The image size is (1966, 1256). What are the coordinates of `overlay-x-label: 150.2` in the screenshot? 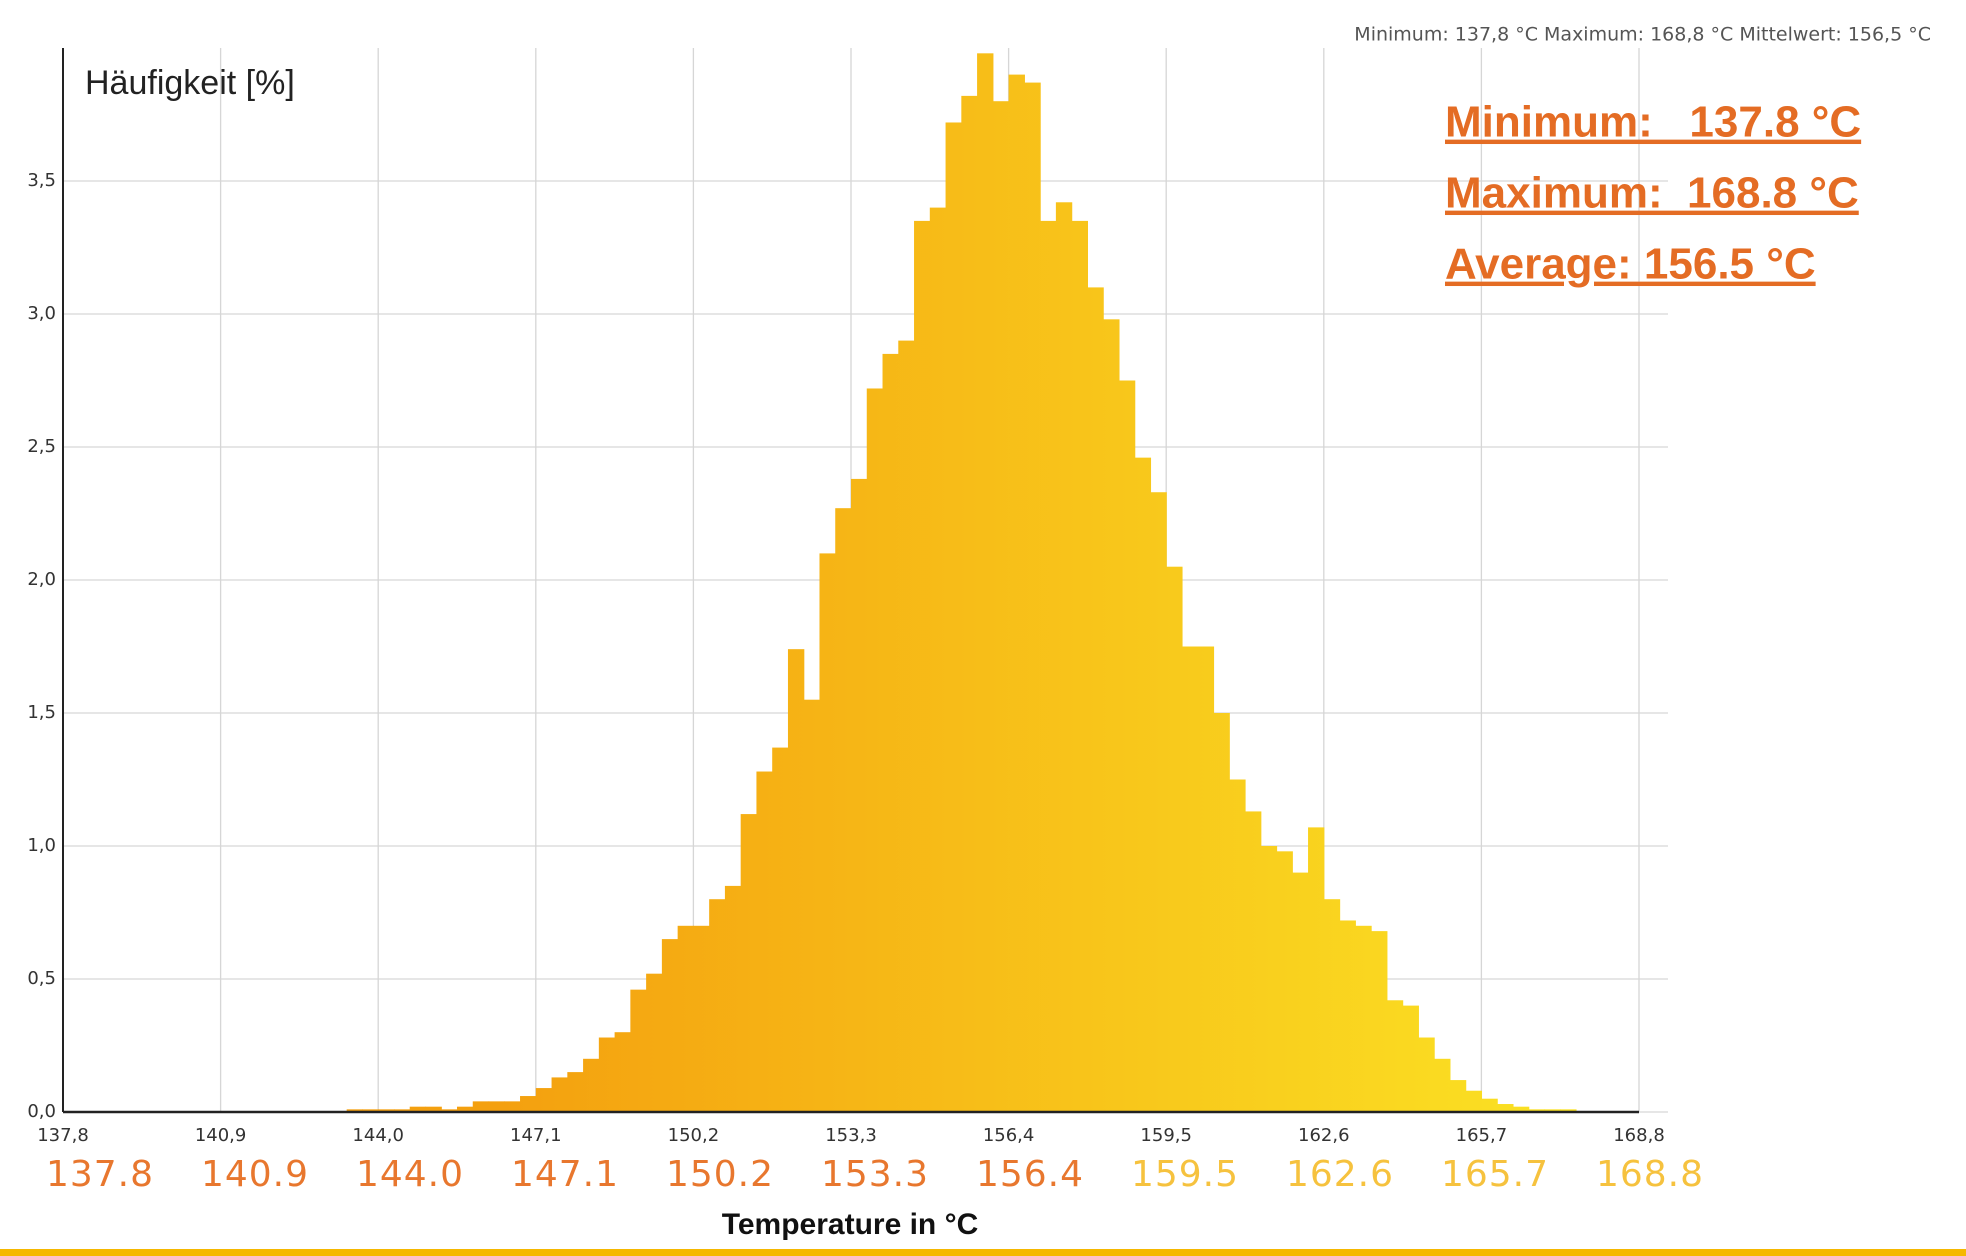 It's located at (720, 1174).